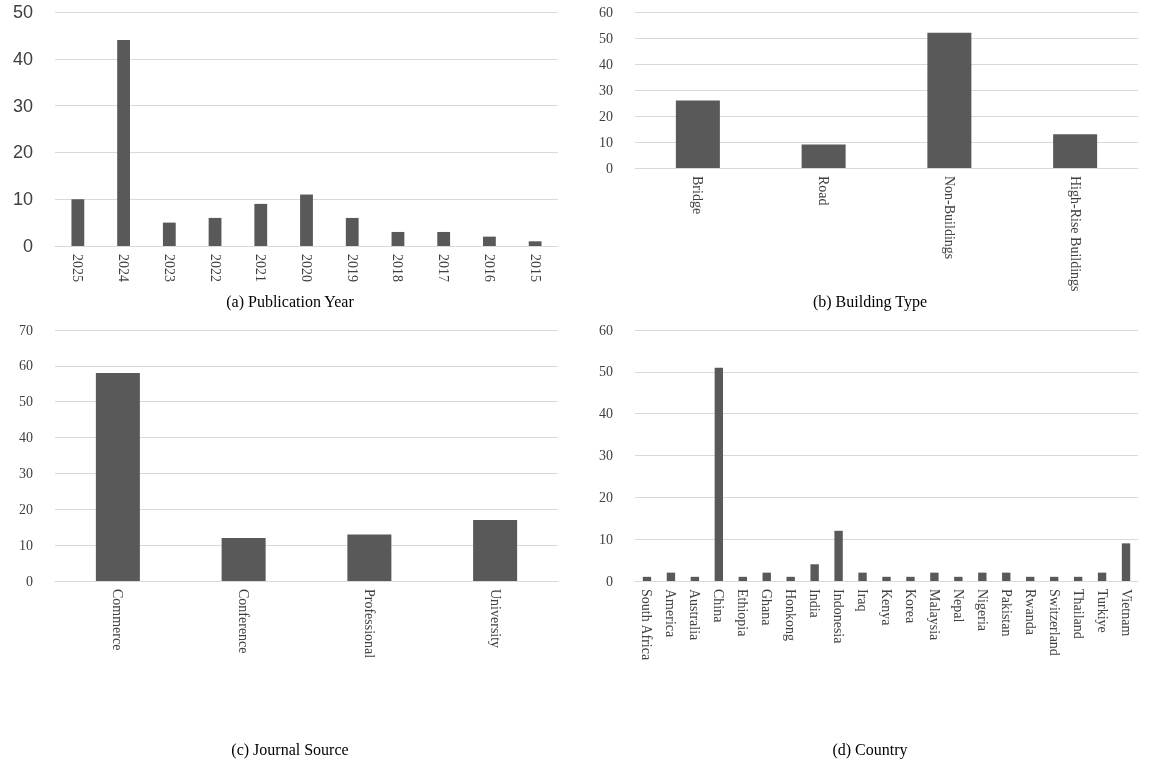 The height and width of the screenshot is (766, 1160). Describe the element at coordinates (719, 606) in the screenshot. I see `x-tick-label: China` at that location.